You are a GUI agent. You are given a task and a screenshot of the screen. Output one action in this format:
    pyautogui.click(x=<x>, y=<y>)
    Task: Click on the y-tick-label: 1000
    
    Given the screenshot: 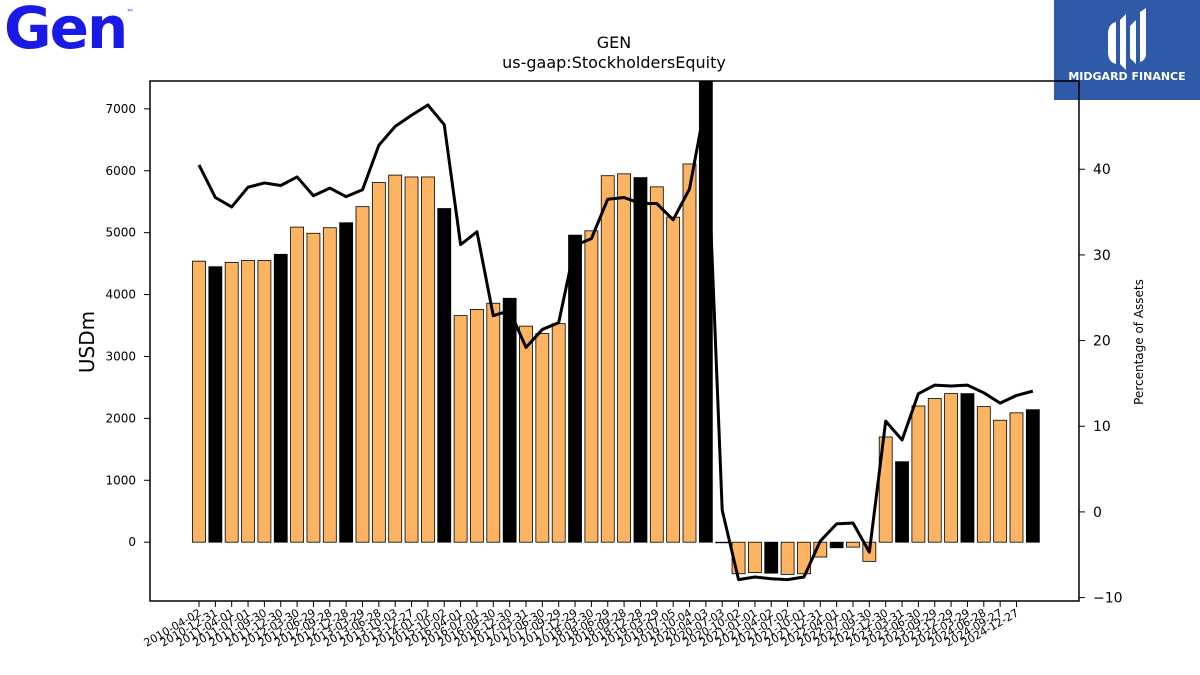 What is the action you would take?
    pyautogui.click(x=120, y=480)
    